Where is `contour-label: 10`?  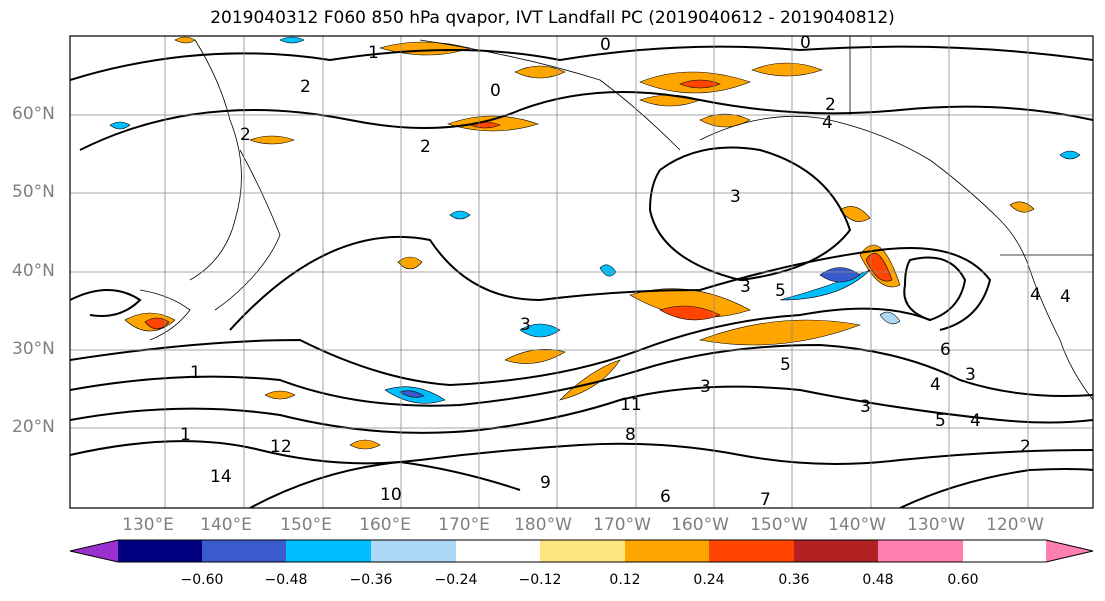
contour-label: 10 is located at coordinates (391, 495).